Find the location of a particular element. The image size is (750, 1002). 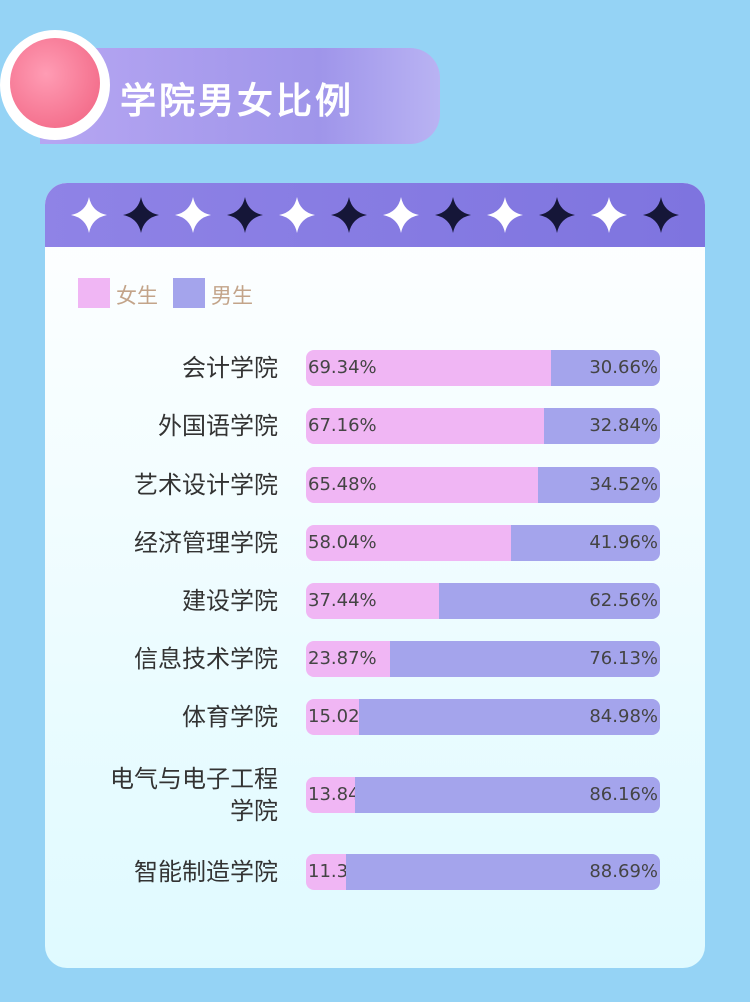

value-label: 58.04% is located at coordinates (342, 542).